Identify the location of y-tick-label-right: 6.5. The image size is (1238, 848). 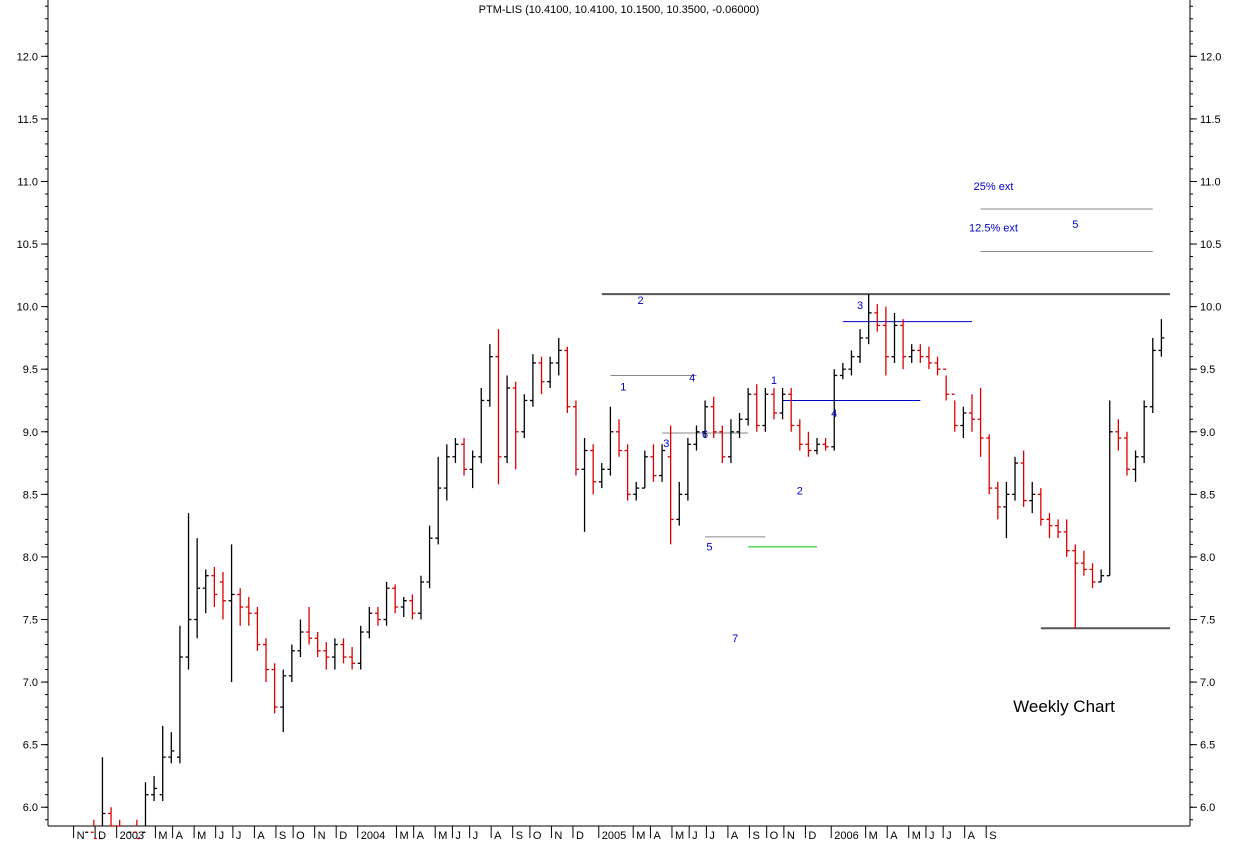
(1207, 746).